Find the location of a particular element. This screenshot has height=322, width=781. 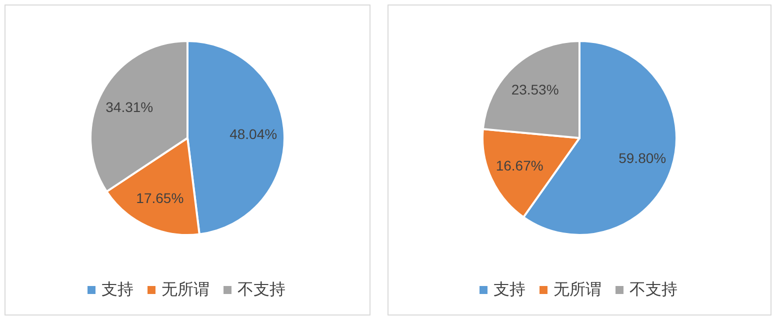

data-label: 23.53% is located at coordinates (535, 89).